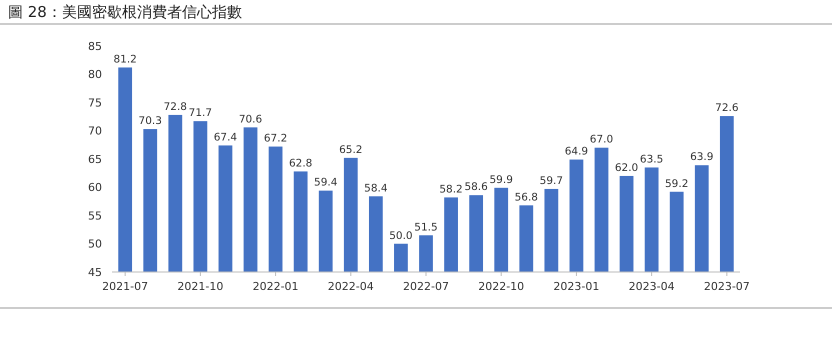 The height and width of the screenshot is (340, 832). I want to click on y-tick-label: 45, so click(95, 272).